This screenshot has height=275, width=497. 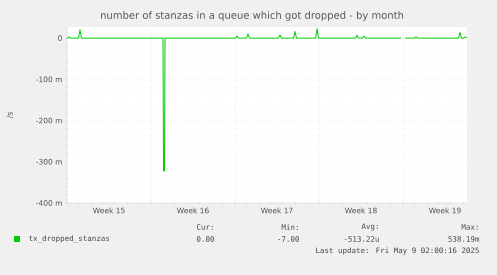 I want to click on y-axis-title: /s, so click(x=10, y=115).